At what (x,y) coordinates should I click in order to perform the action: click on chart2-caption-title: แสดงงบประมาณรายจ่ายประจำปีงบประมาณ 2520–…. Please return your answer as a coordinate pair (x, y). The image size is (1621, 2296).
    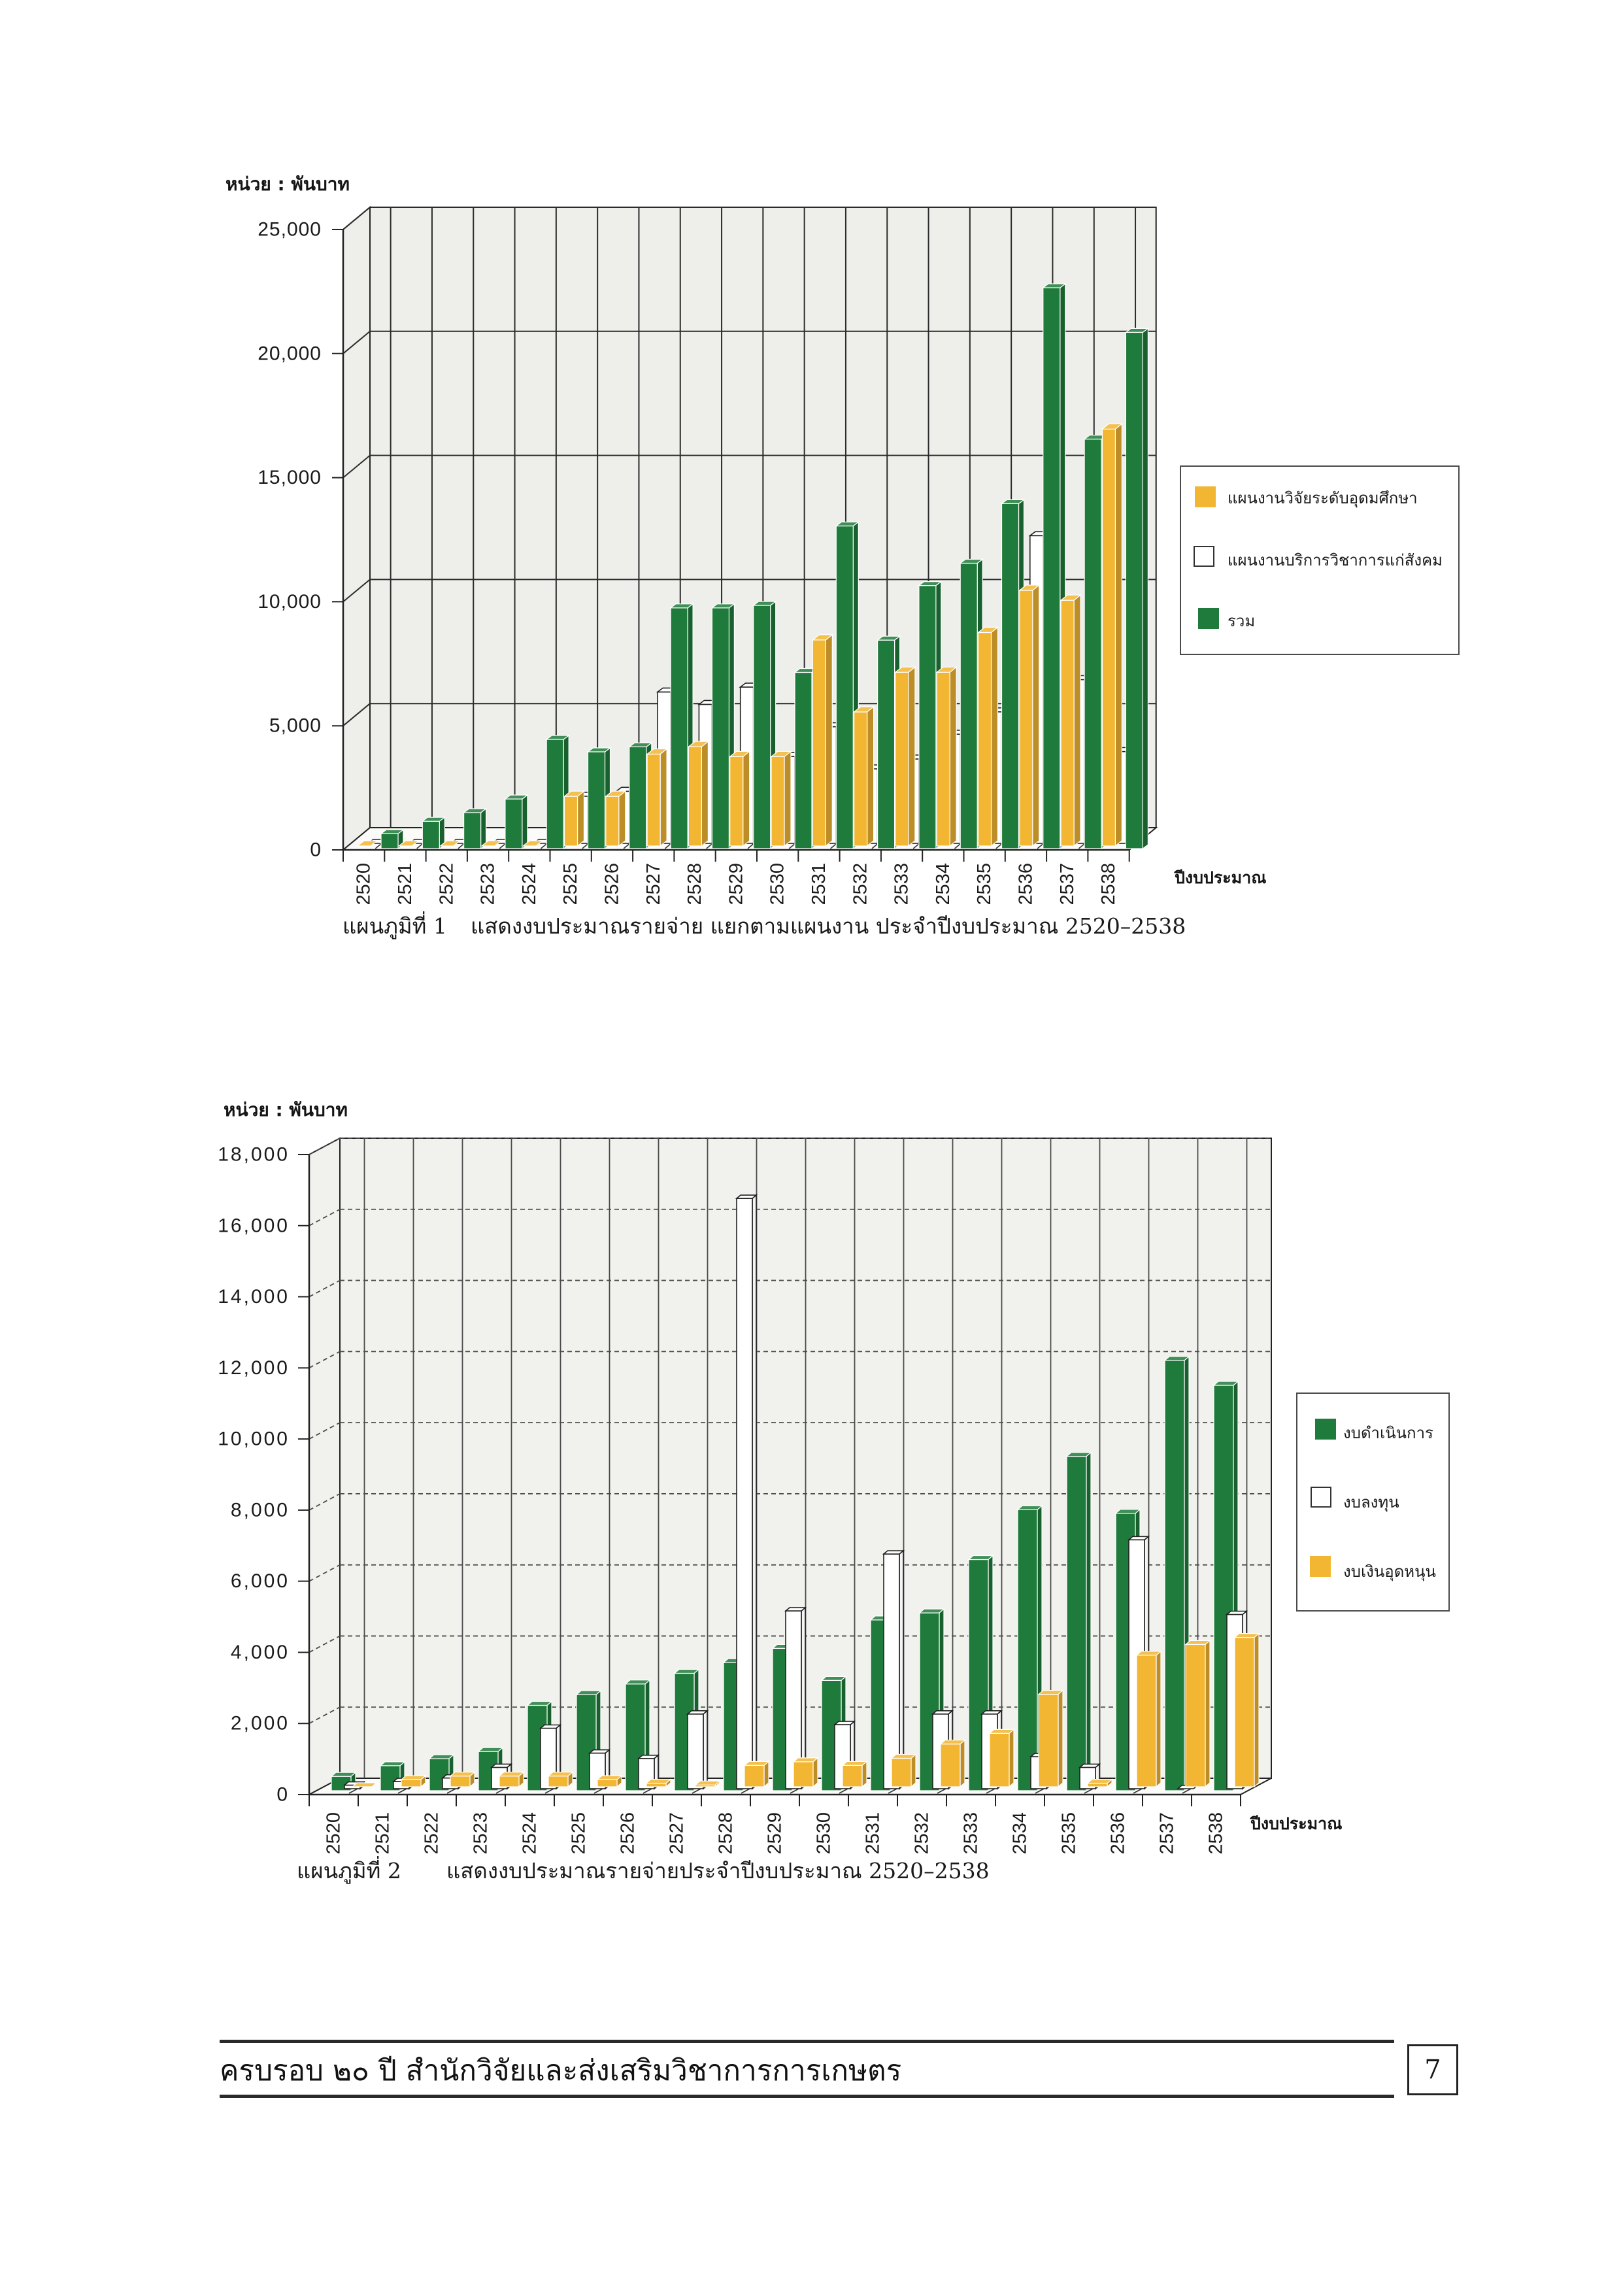
    Looking at the image, I should click on (718, 1871).